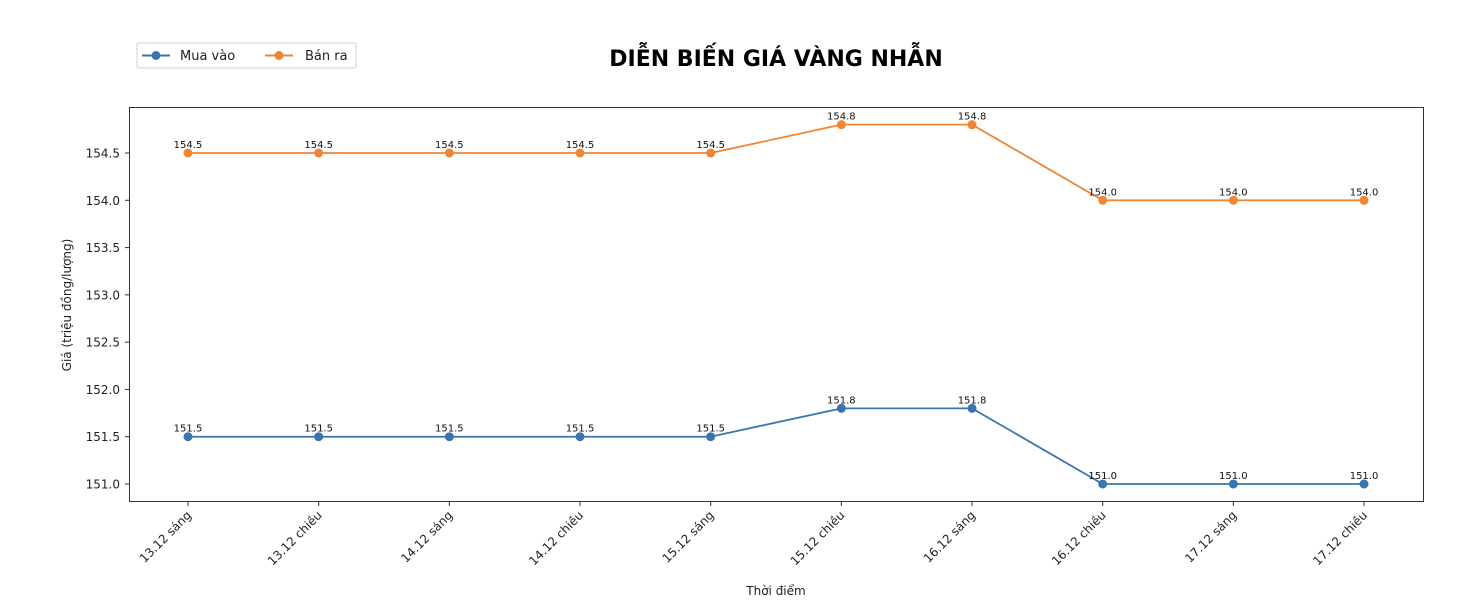  Describe the element at coordinates (326, 56) in the screenshot. I see `legend-label: Bán ra` at that location.